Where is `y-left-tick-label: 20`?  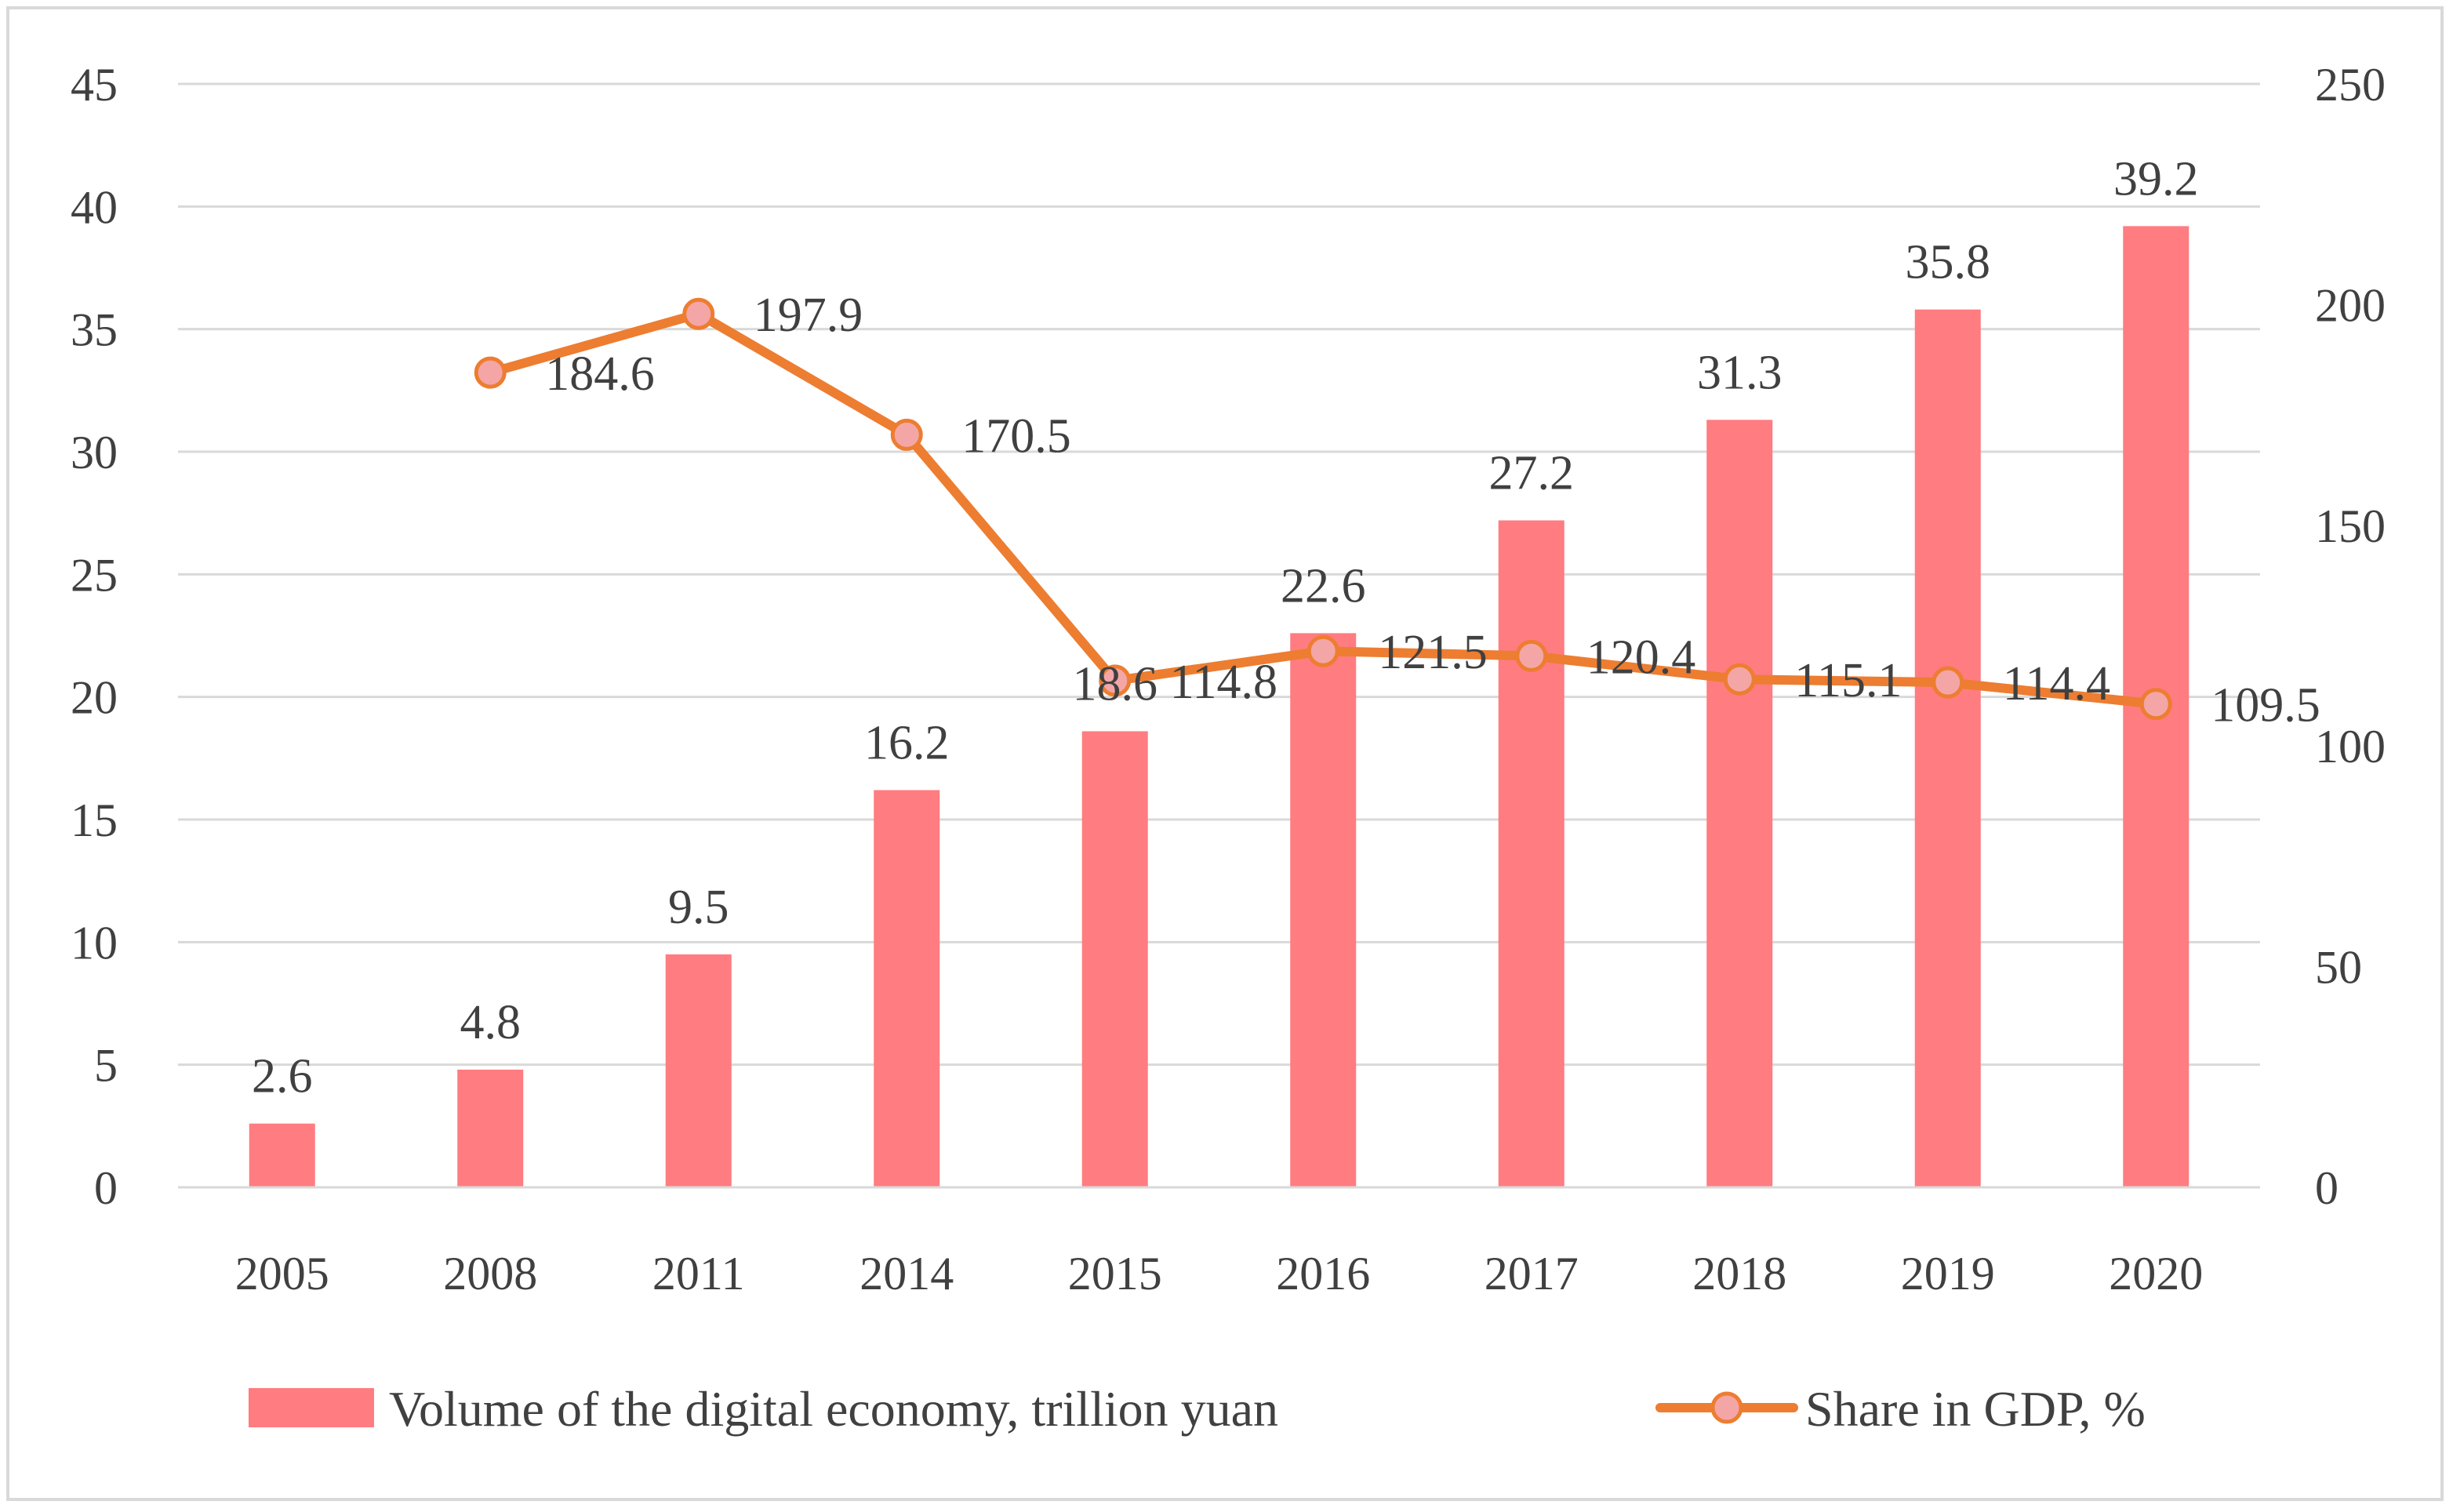
y-left-tick-label: 20 is located at coordinates (94, 698).